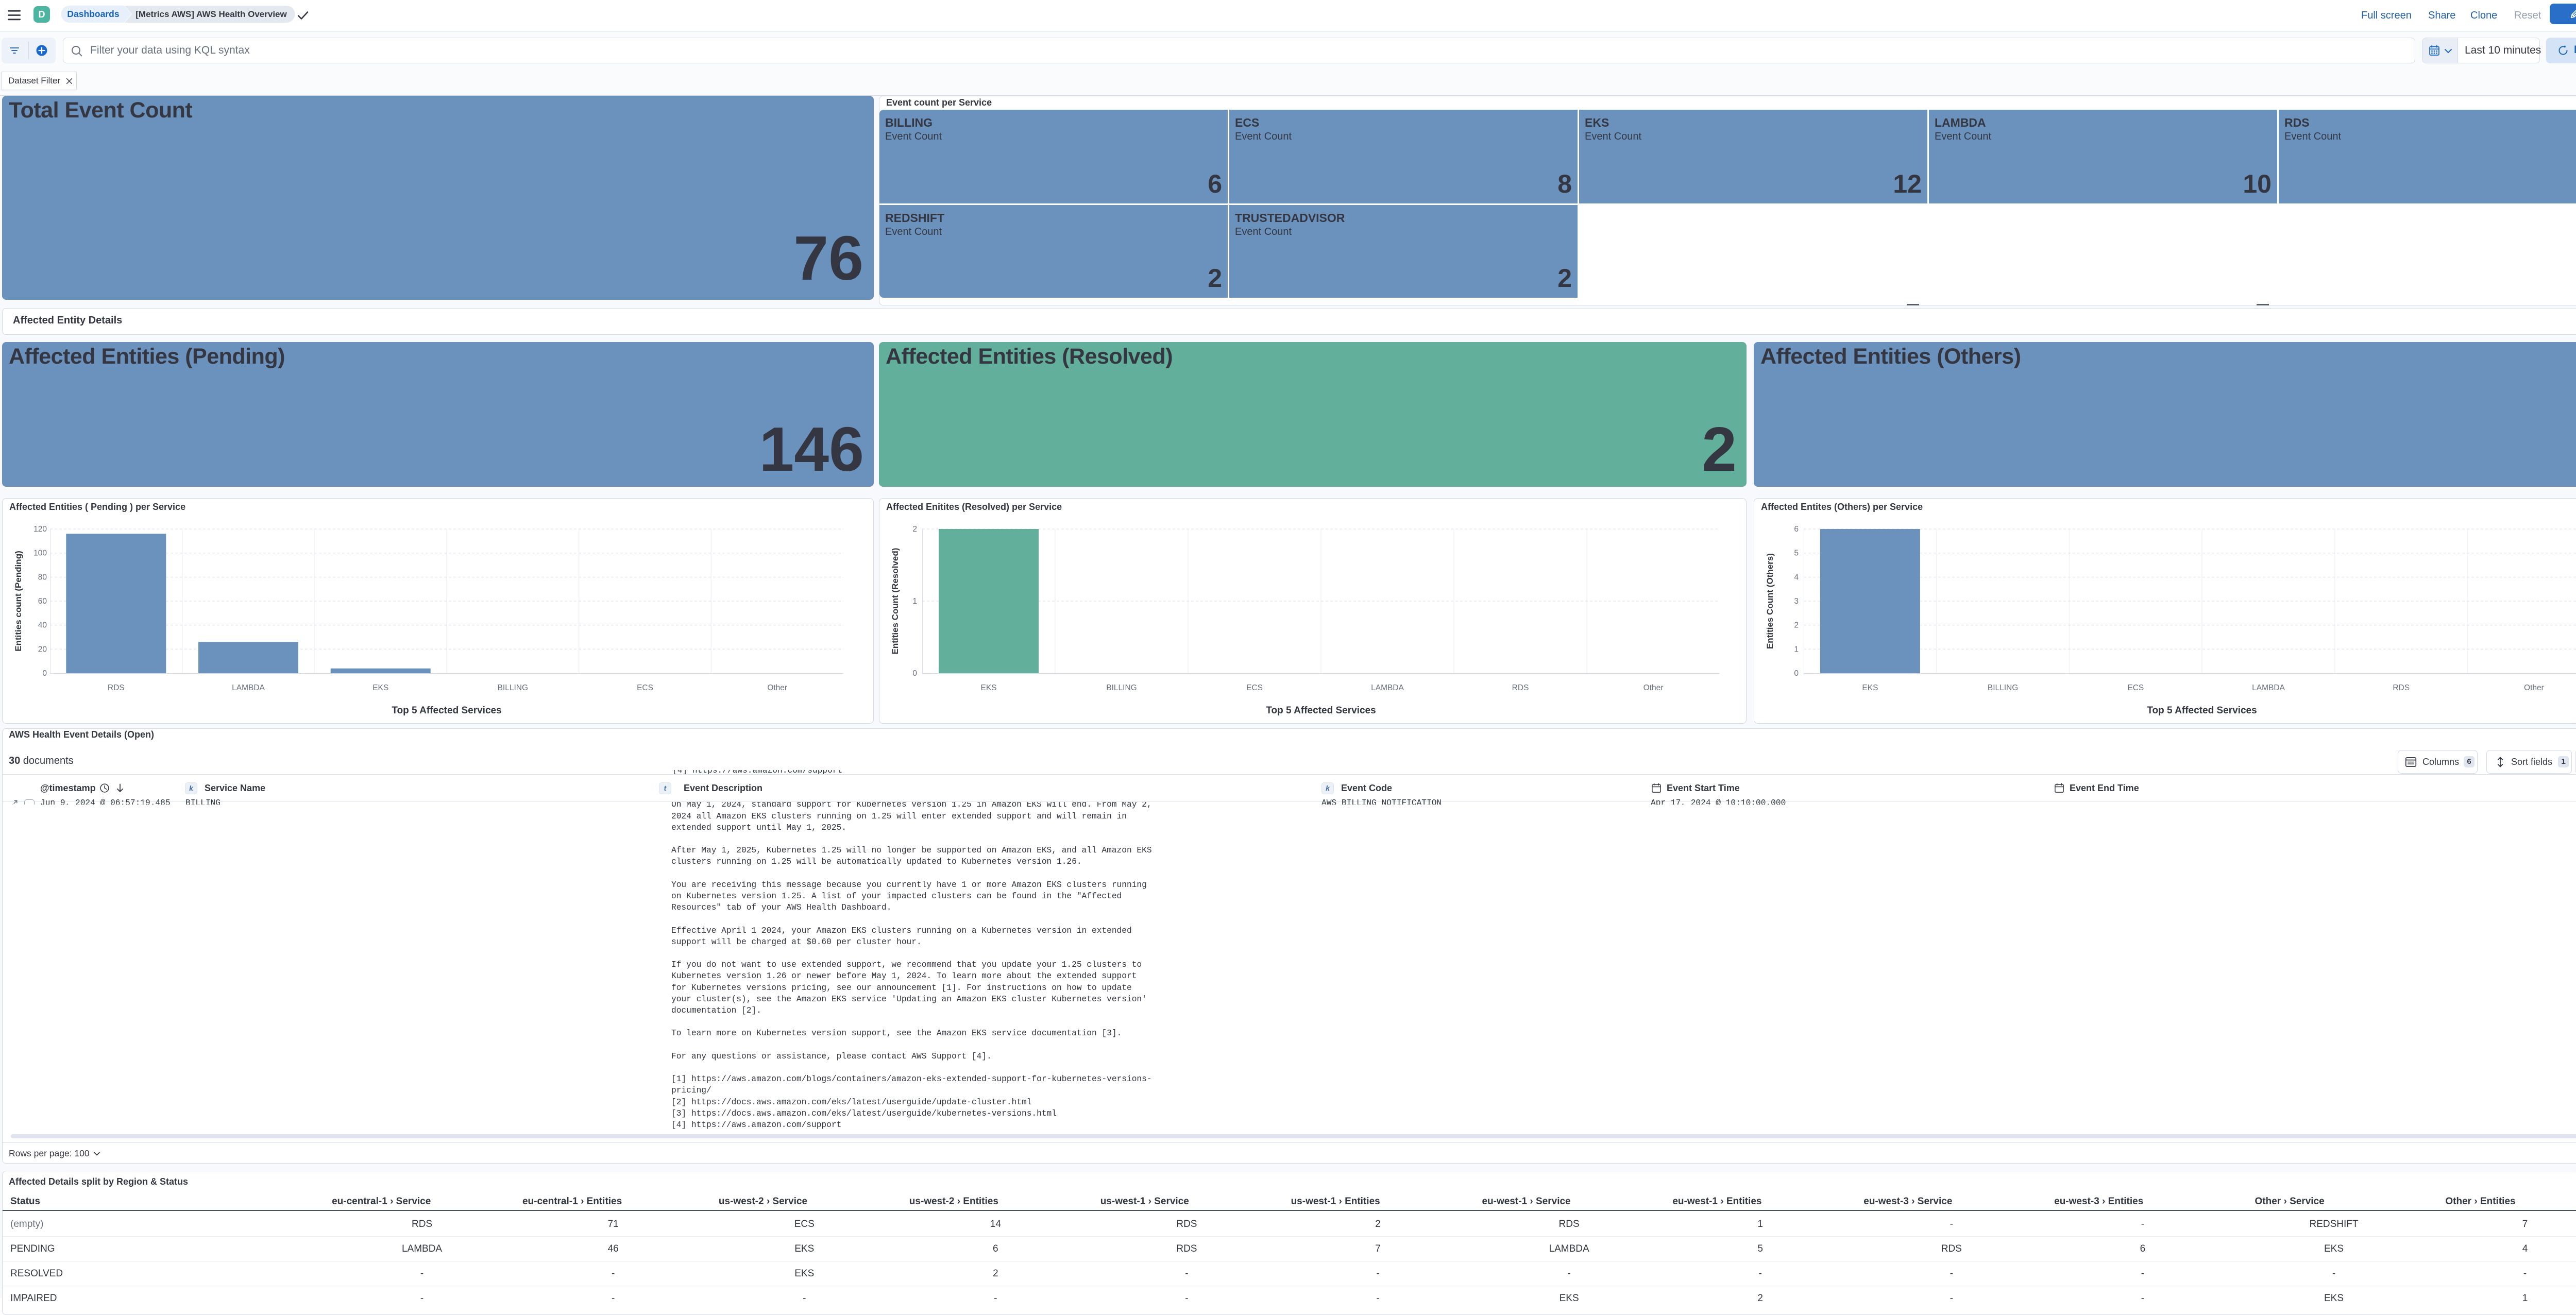 This screenshot has height=1315, width=2576. I want to click on svg-text: Entities count (Pending), so click(18, 601).